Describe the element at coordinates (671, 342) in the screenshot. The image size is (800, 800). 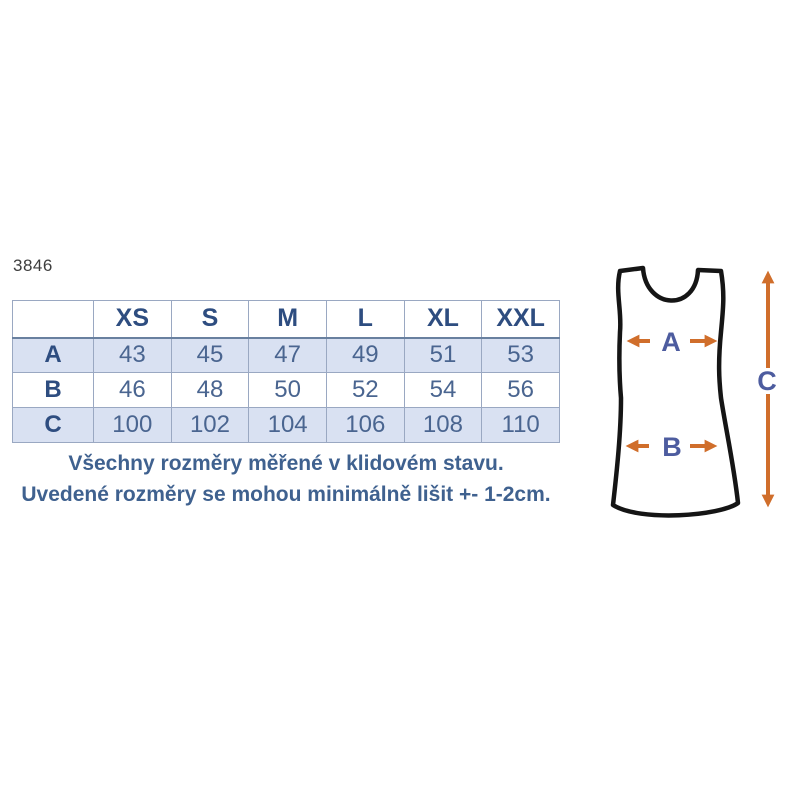
I see `chest-measure-label: A` at that location.